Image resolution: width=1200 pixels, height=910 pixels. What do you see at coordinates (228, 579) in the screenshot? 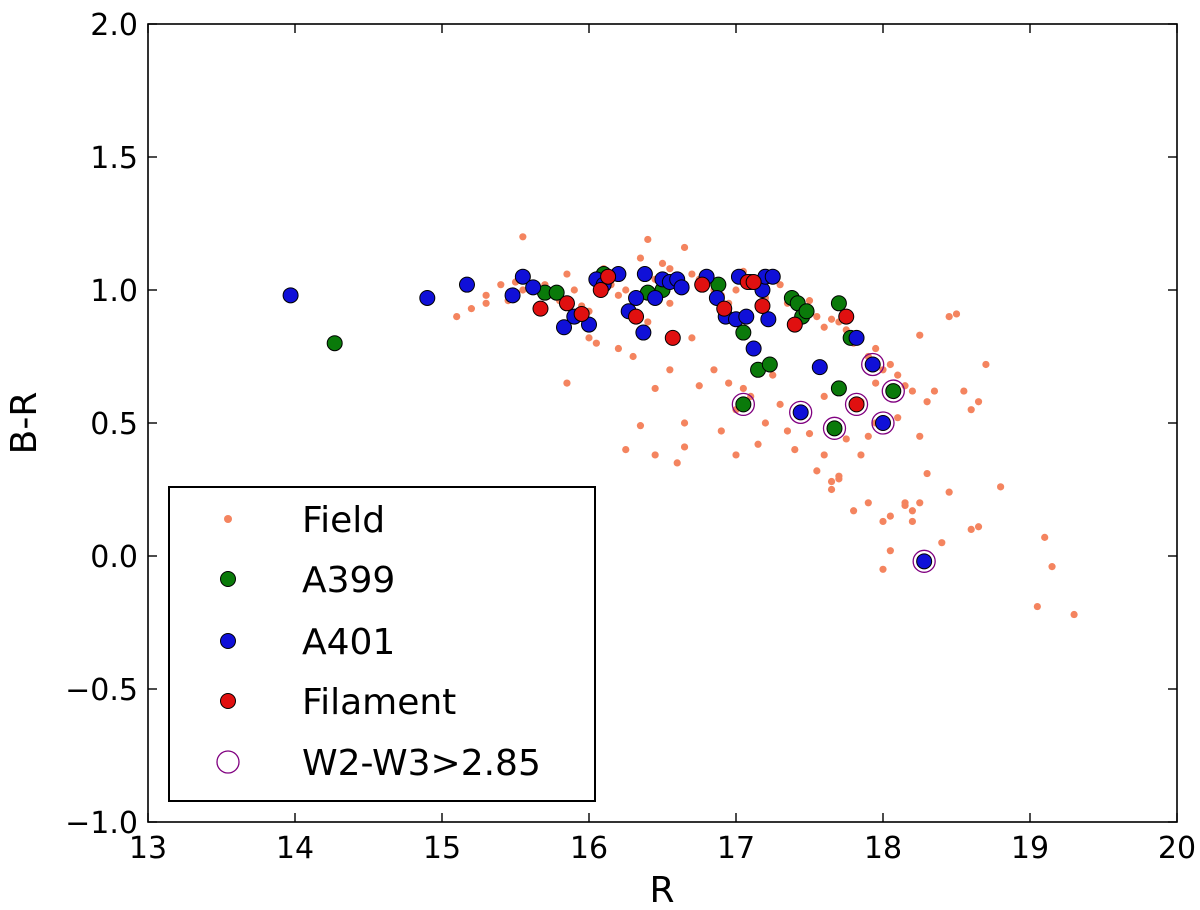
I see `legend-marker-a399` at bounding box center [228, 579].